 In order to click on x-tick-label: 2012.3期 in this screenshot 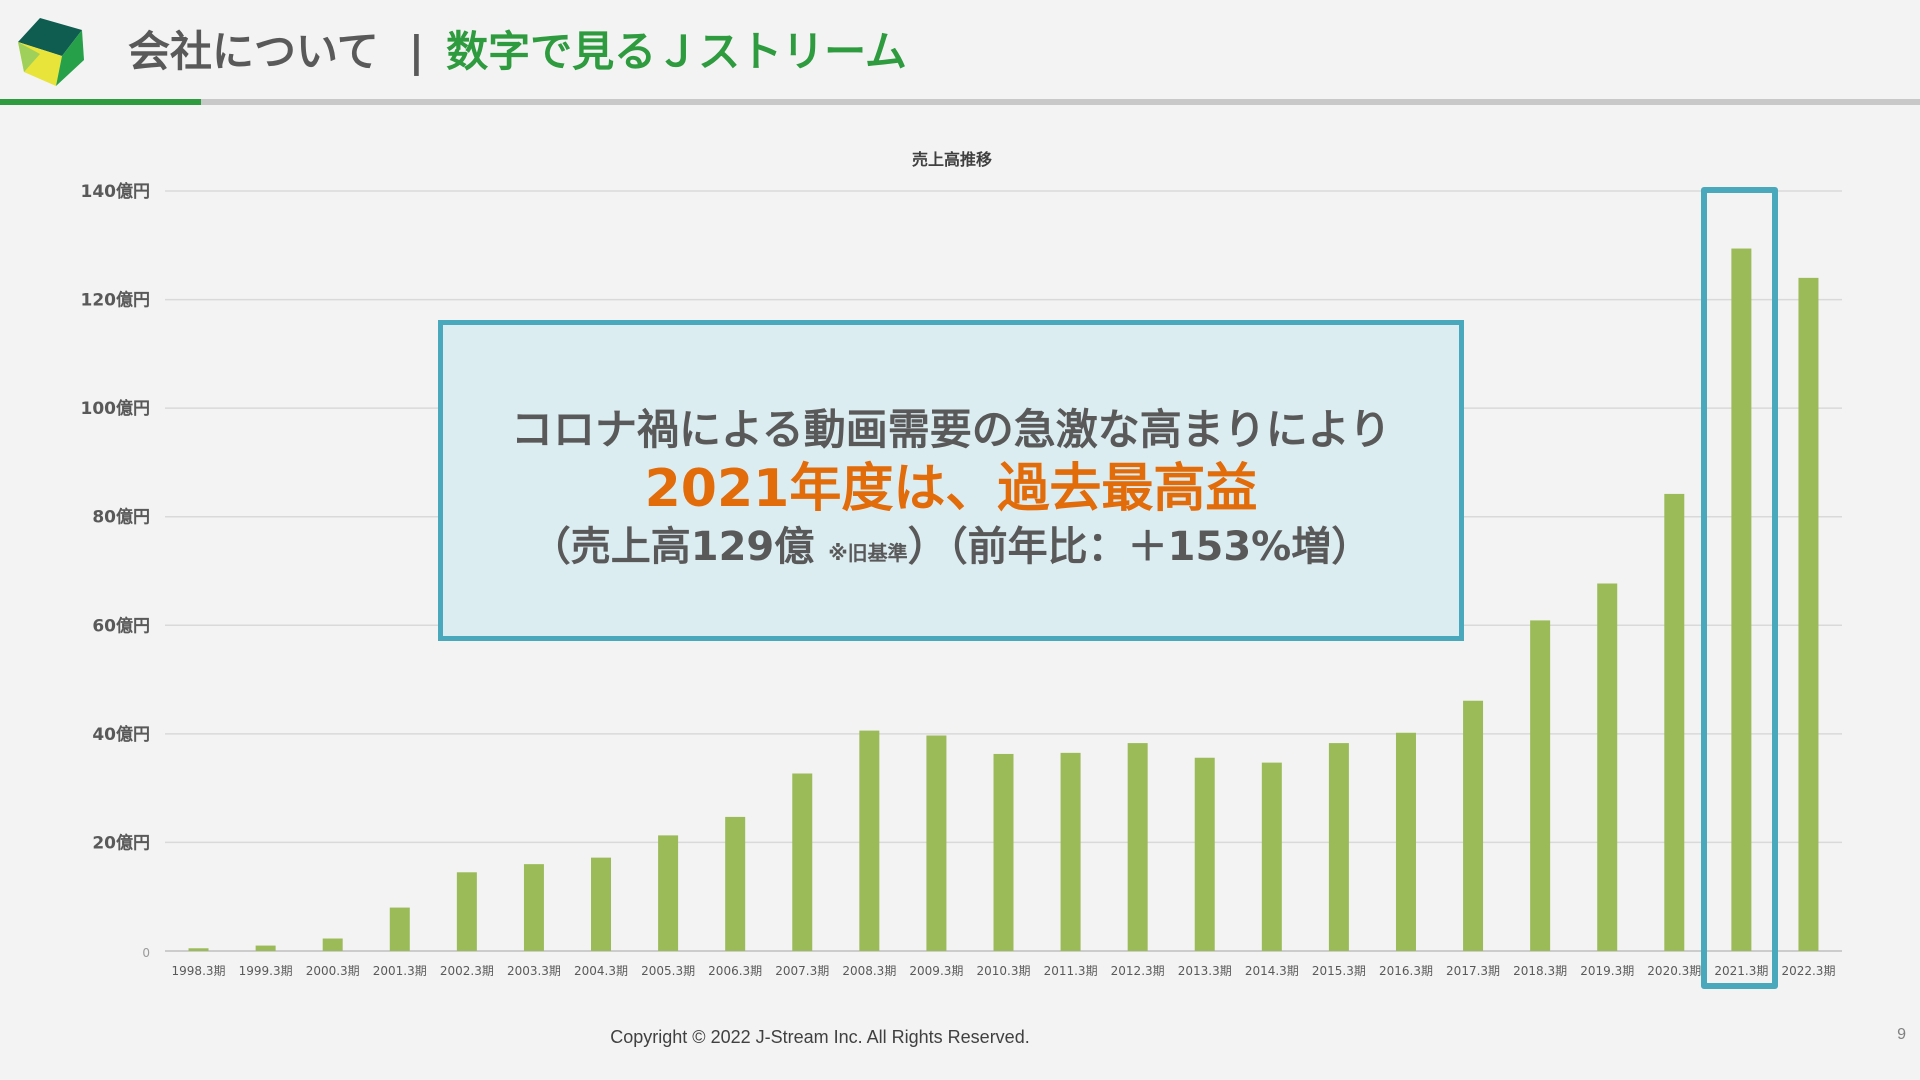, I will do `click(1138, 971)`.